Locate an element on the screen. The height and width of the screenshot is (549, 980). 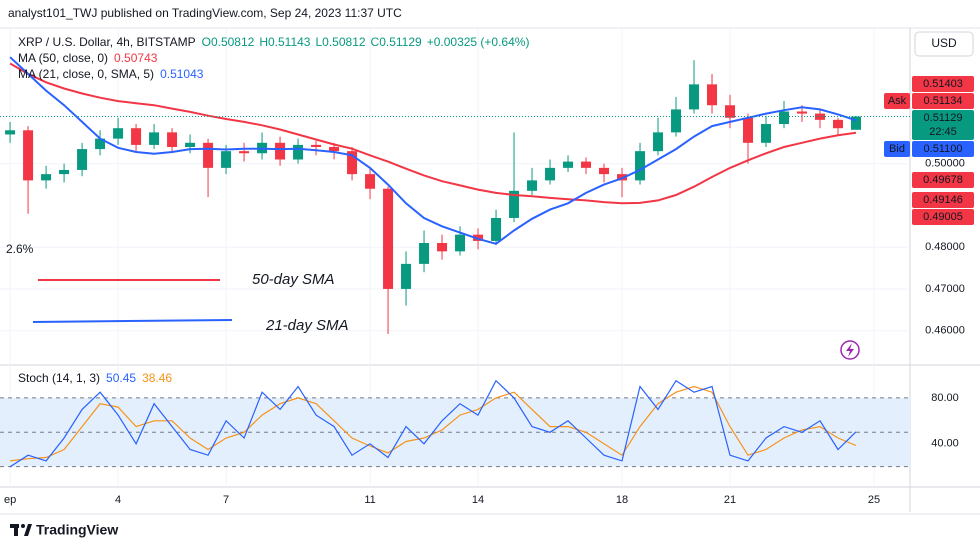
x-tick-label: 7 is located at coordinates (226, 500).